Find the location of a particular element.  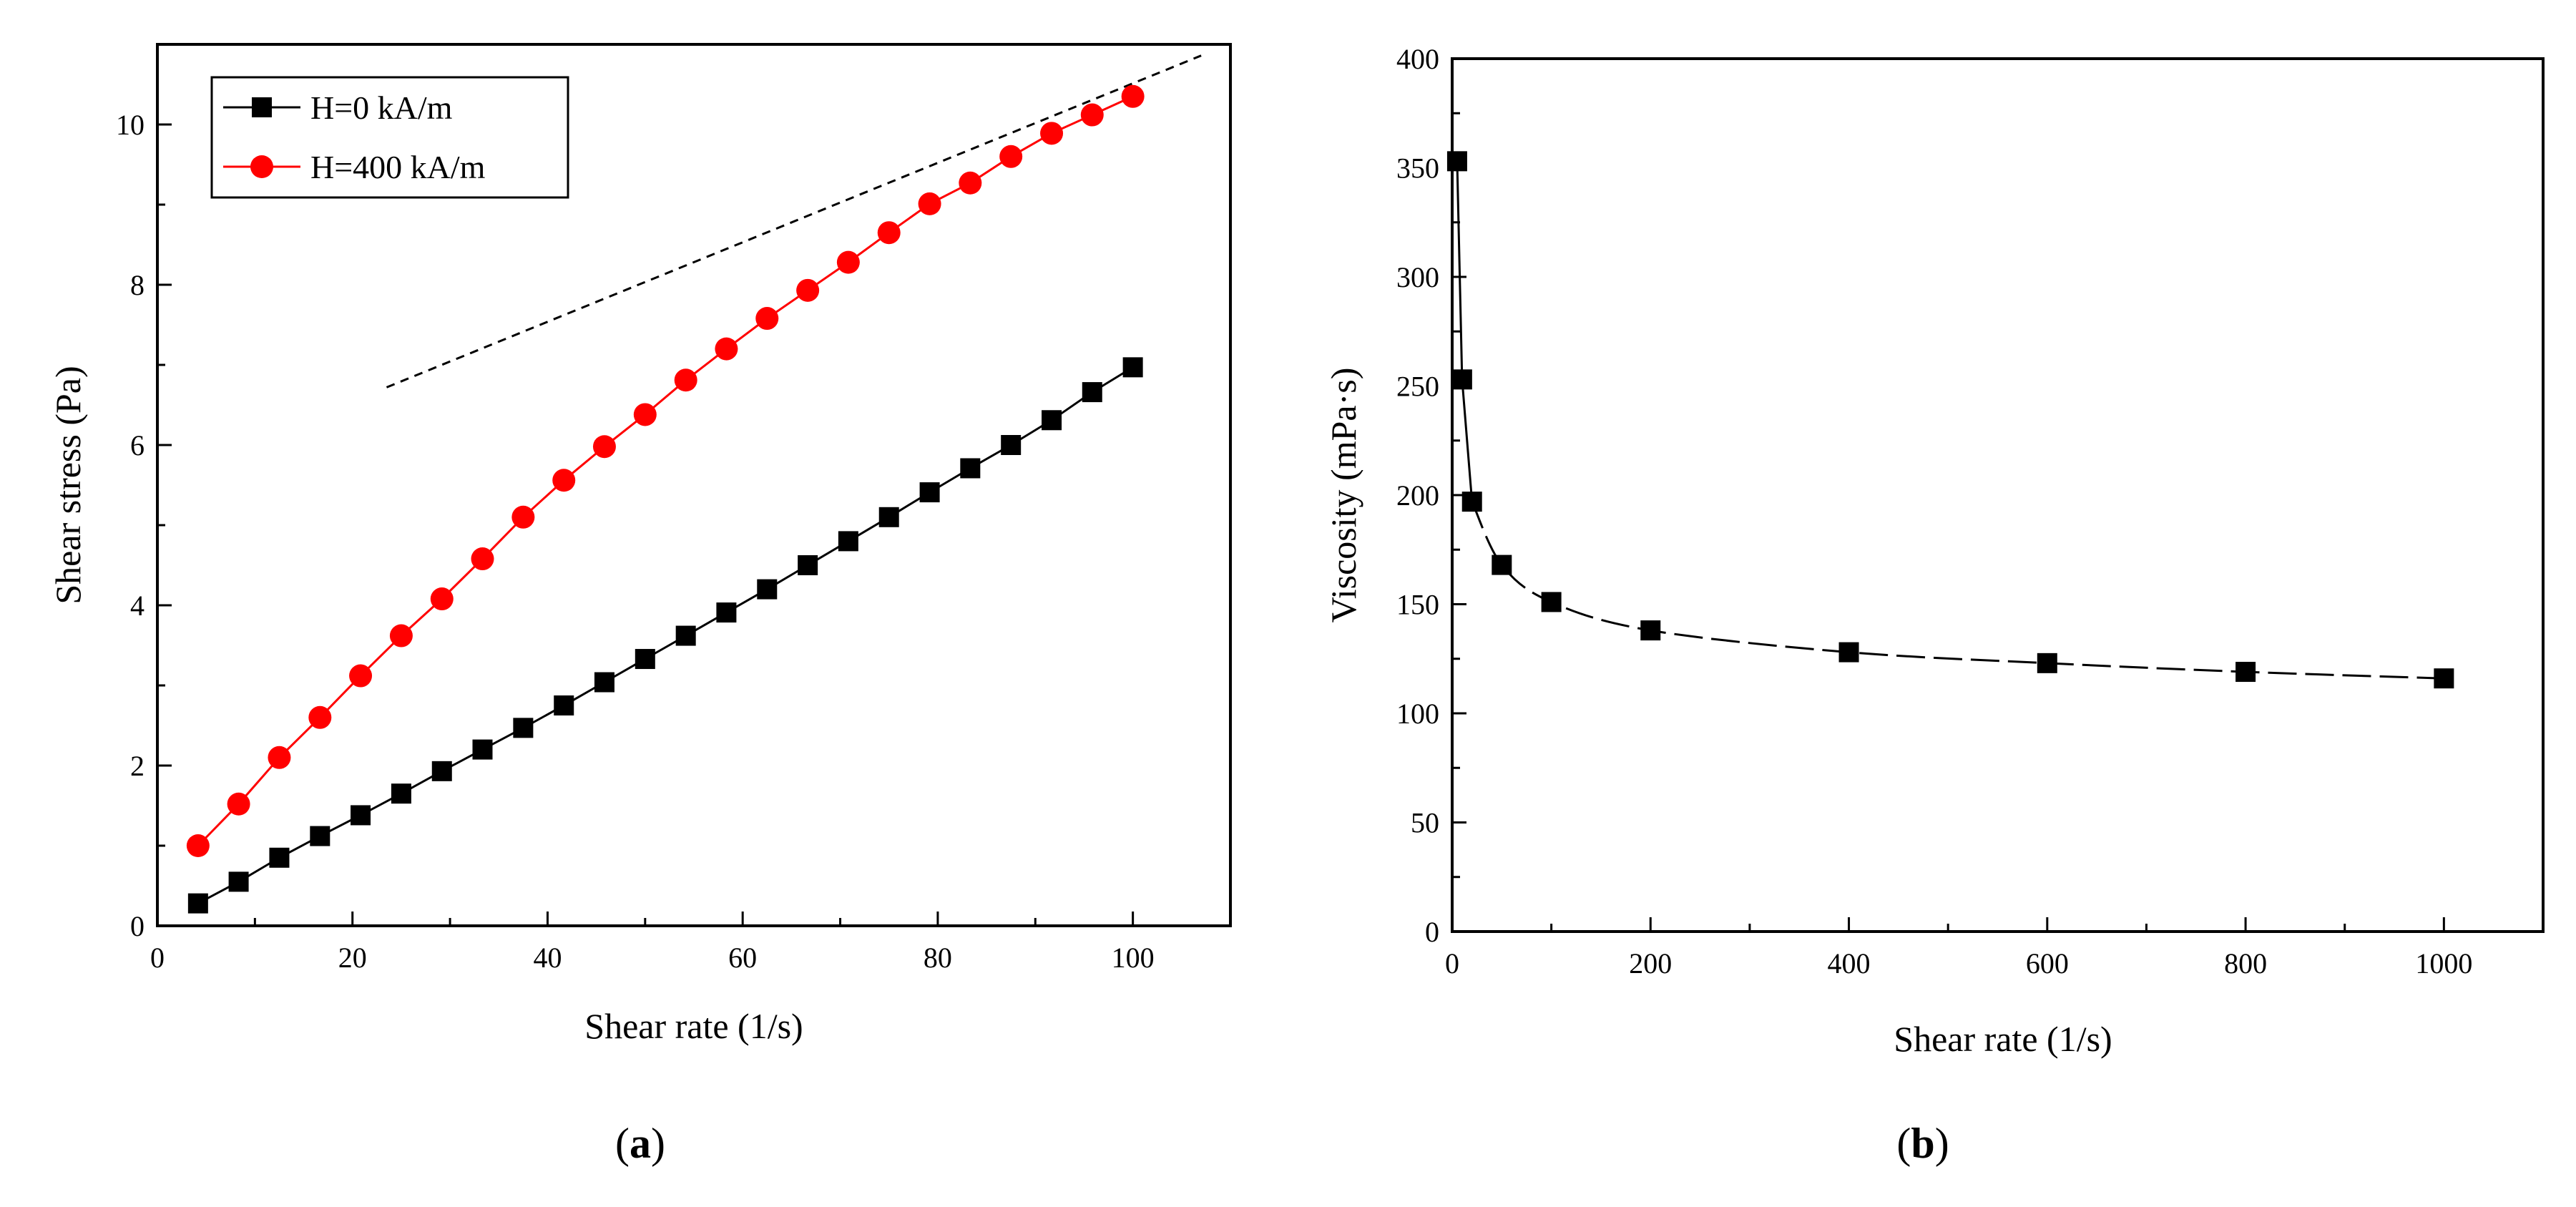

panel-b-y-axis-title: Viscosity (mPa·s) is located at coordinates (1343, 496).